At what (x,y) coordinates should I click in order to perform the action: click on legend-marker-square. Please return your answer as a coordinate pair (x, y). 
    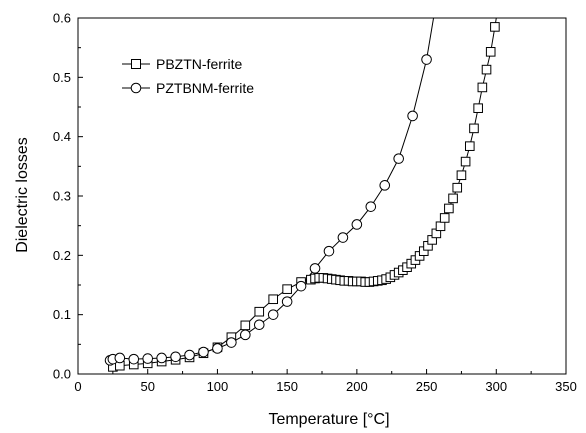
    Looking at the image, I should click on (136, 64).